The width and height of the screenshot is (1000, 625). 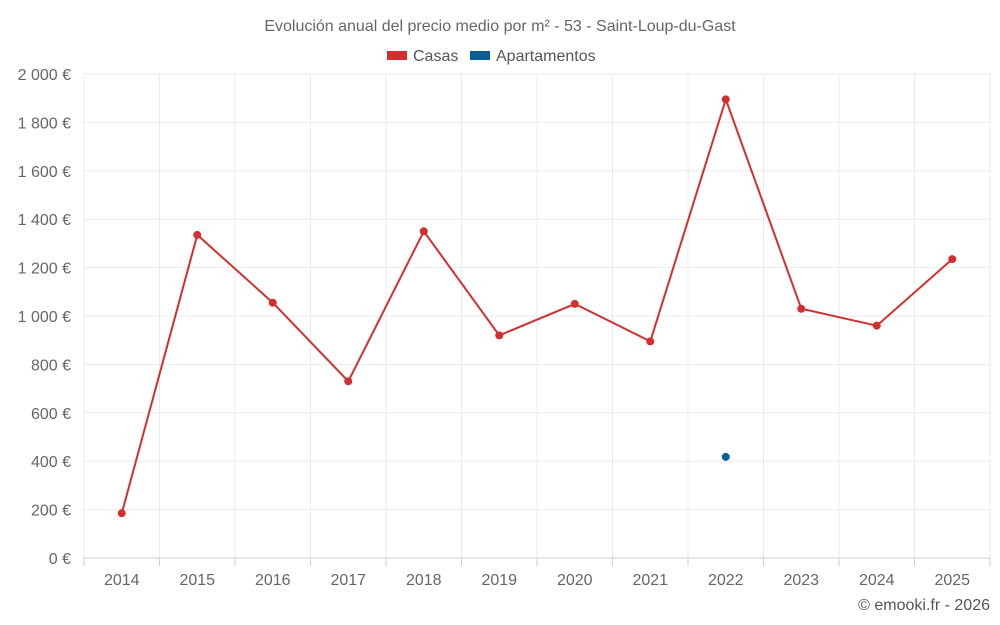 I want to click on x-tick-label: 2021, so click(x=650, y=580).